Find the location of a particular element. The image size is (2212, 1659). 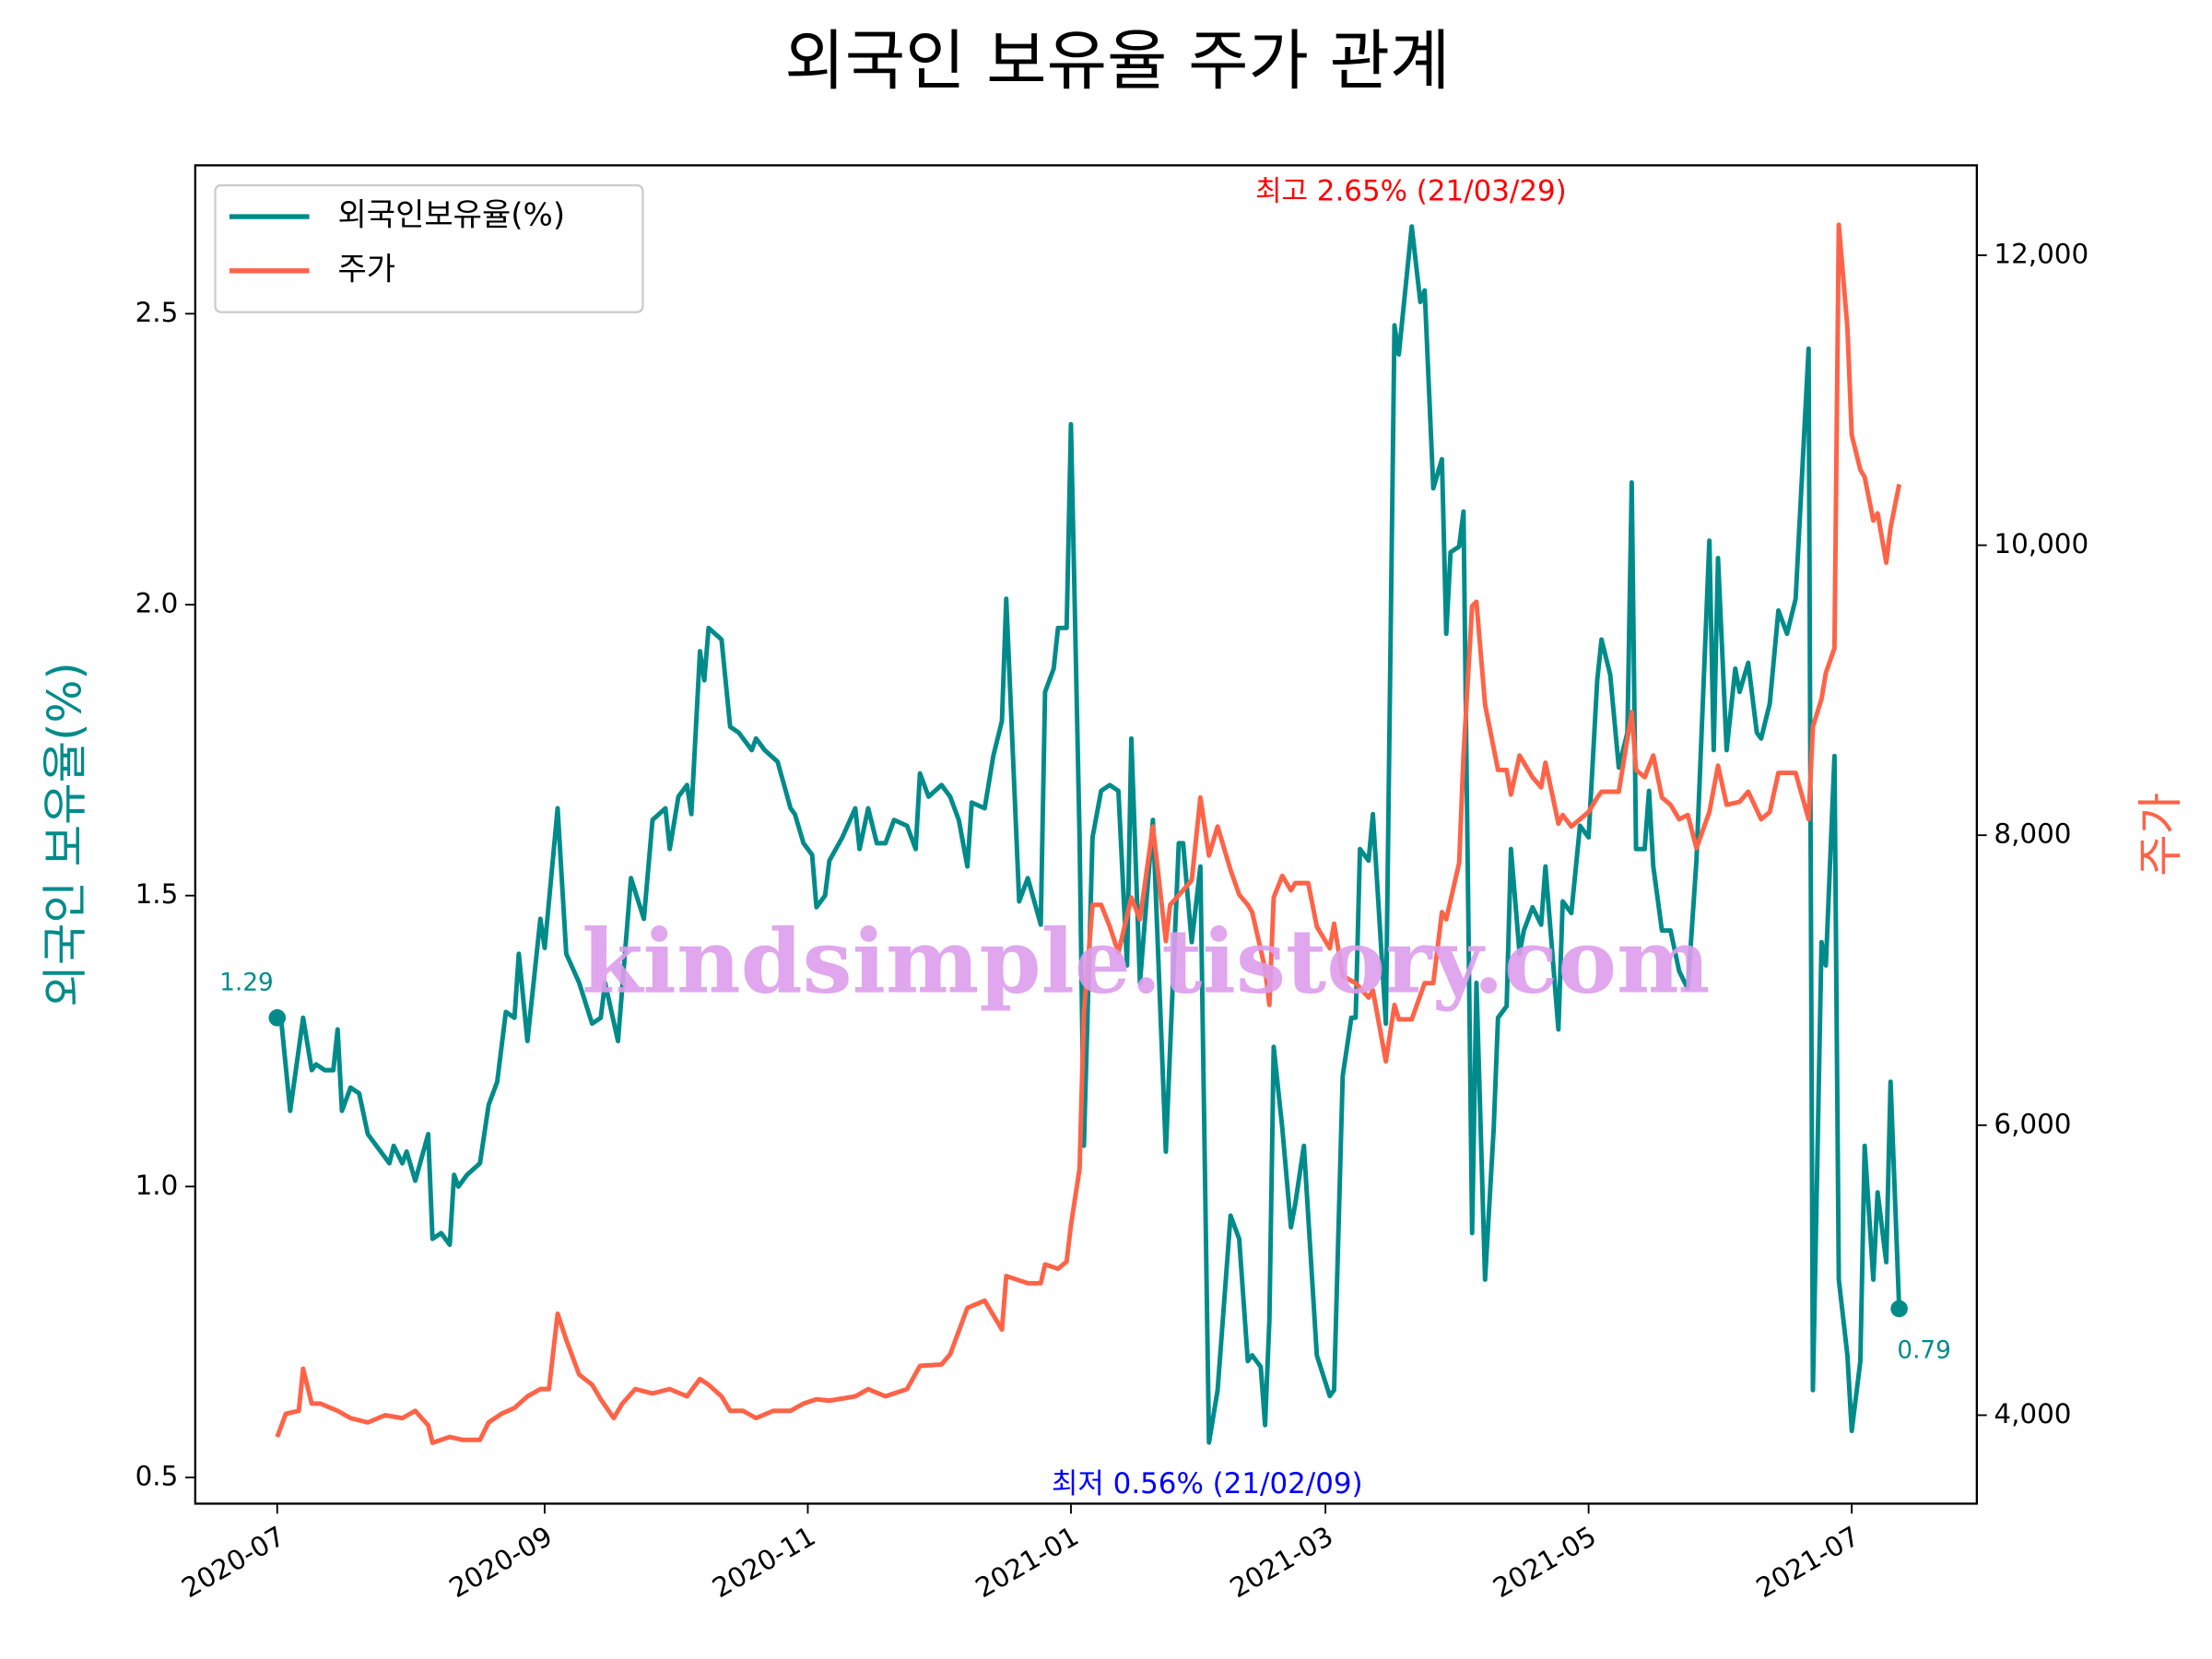

legend-box is located at coordinates (429, 248).